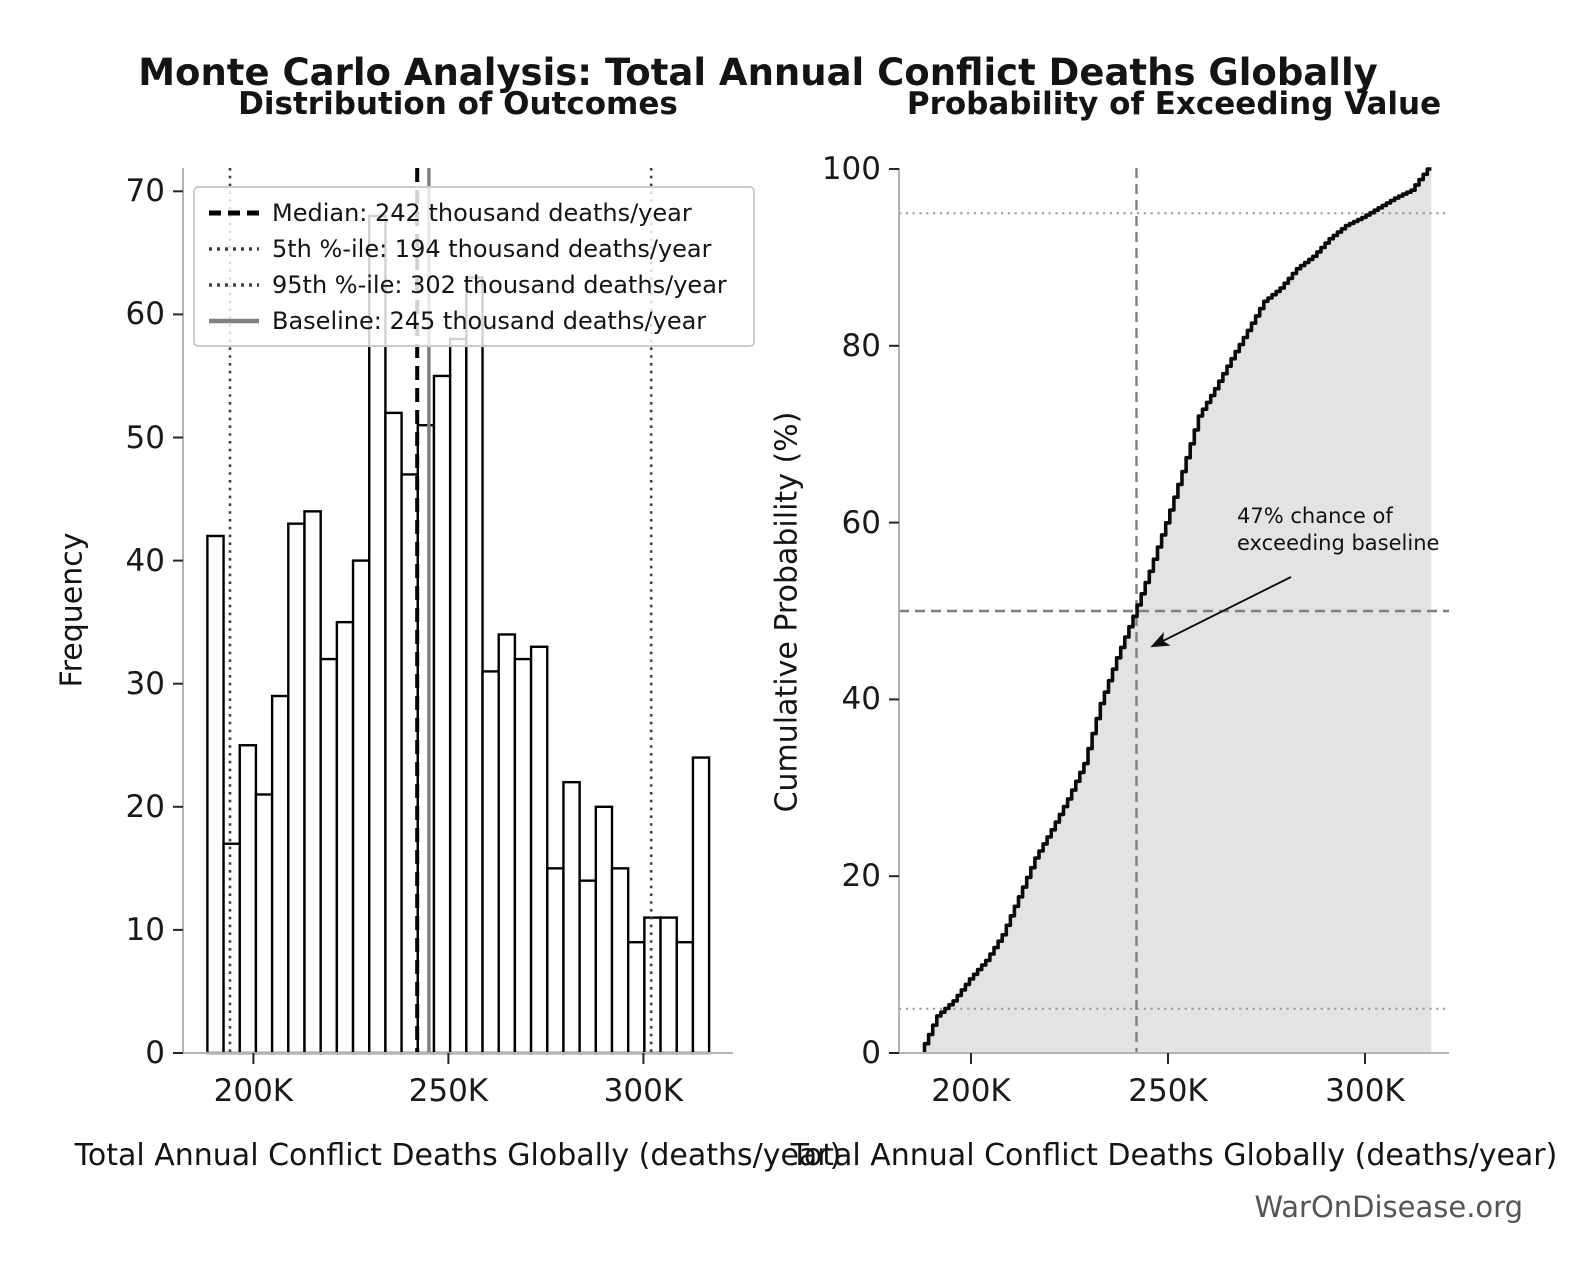 The height and width of the screenshot is (1280, 1580). What do you see at coordinates (145, 191) in the screenshot?
I see `left-y-tick-label: 70` at bounding box center [145, 191].